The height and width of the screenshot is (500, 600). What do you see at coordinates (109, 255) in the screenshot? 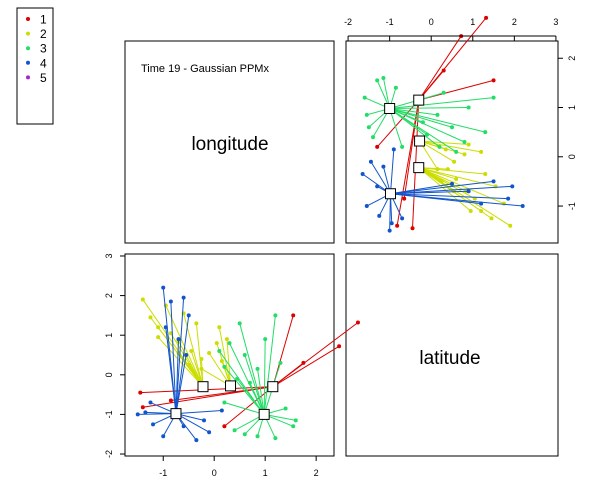
I see `bl-left-ticklabel-5: 3` at bounding box center [109, 255].